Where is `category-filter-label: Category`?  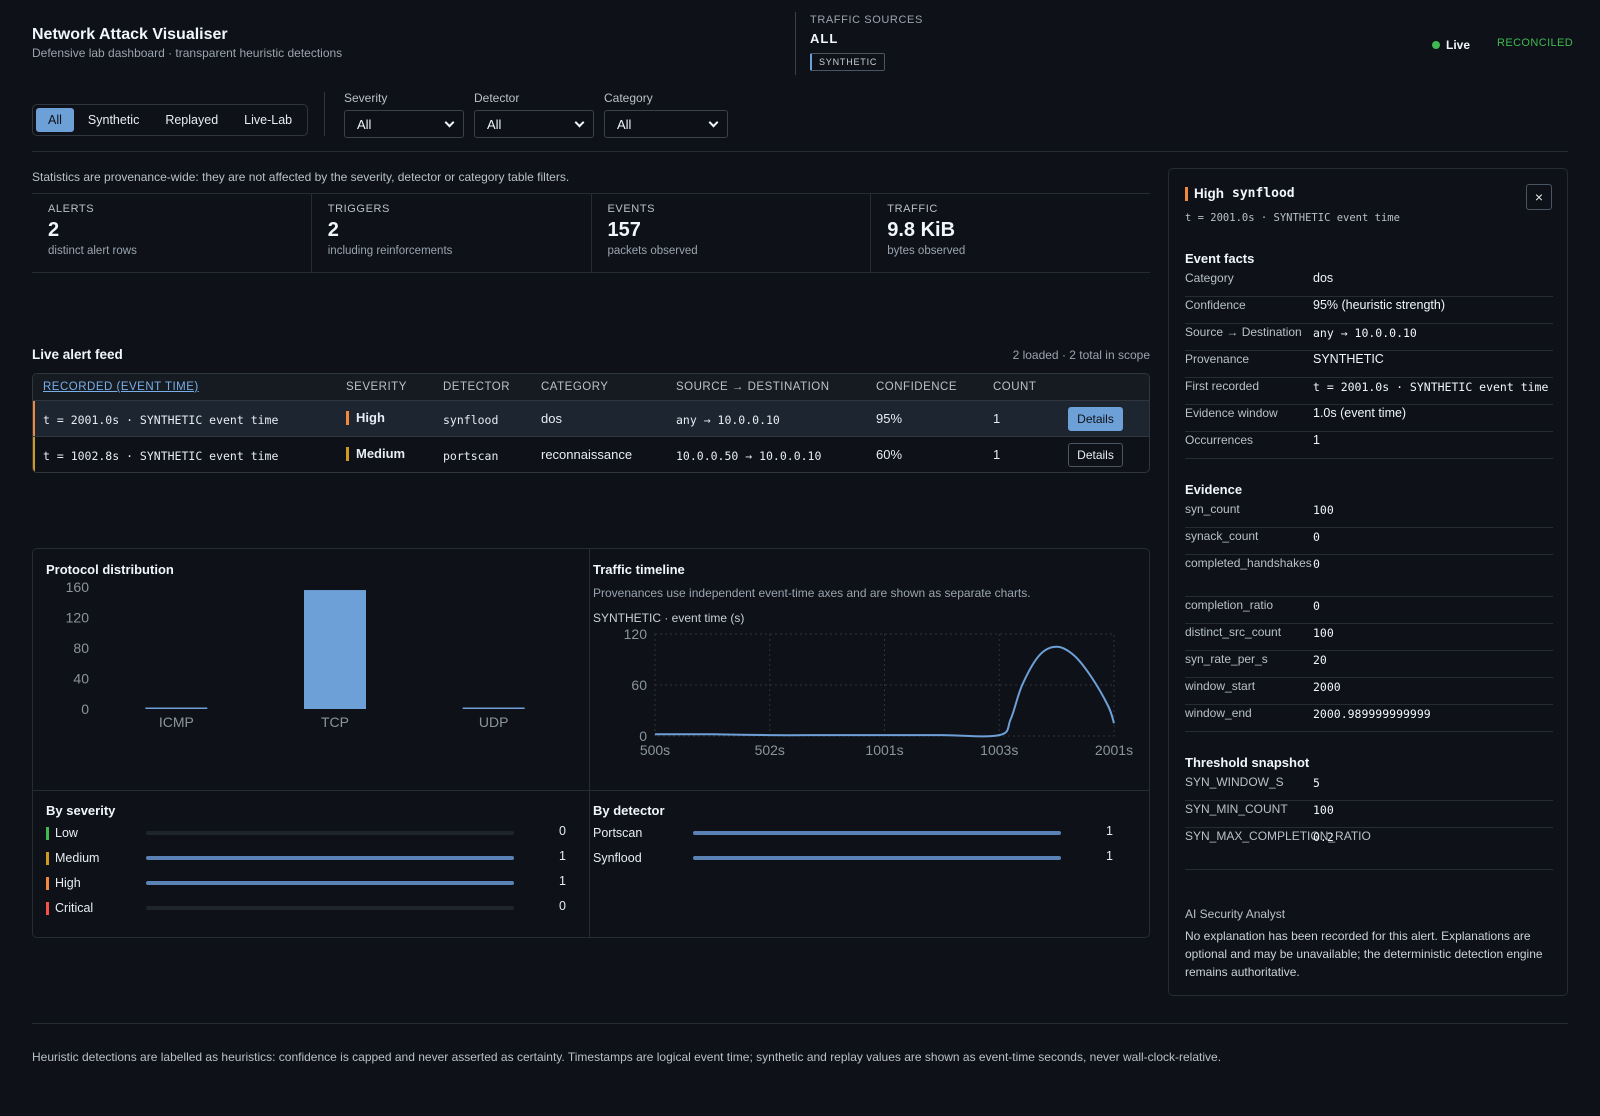
category-filter-label: Category is located at coordinates (628, 98).